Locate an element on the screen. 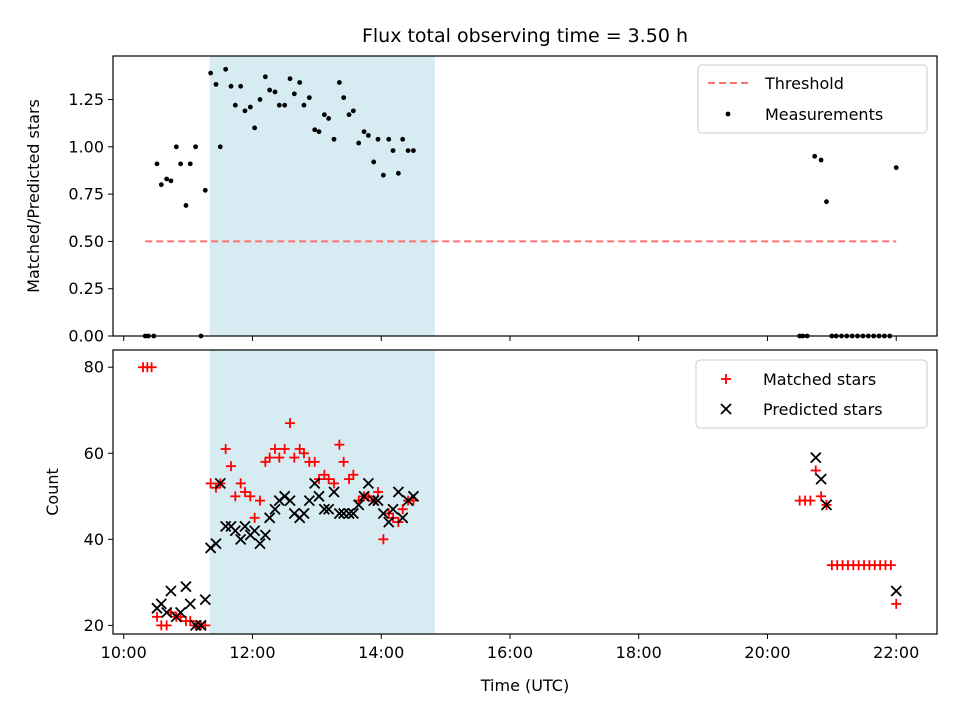 The height and width of the screenshot is (720, 960). top-y-axis-label: Matched/Predicted stars is located at coordinates (33, 196).